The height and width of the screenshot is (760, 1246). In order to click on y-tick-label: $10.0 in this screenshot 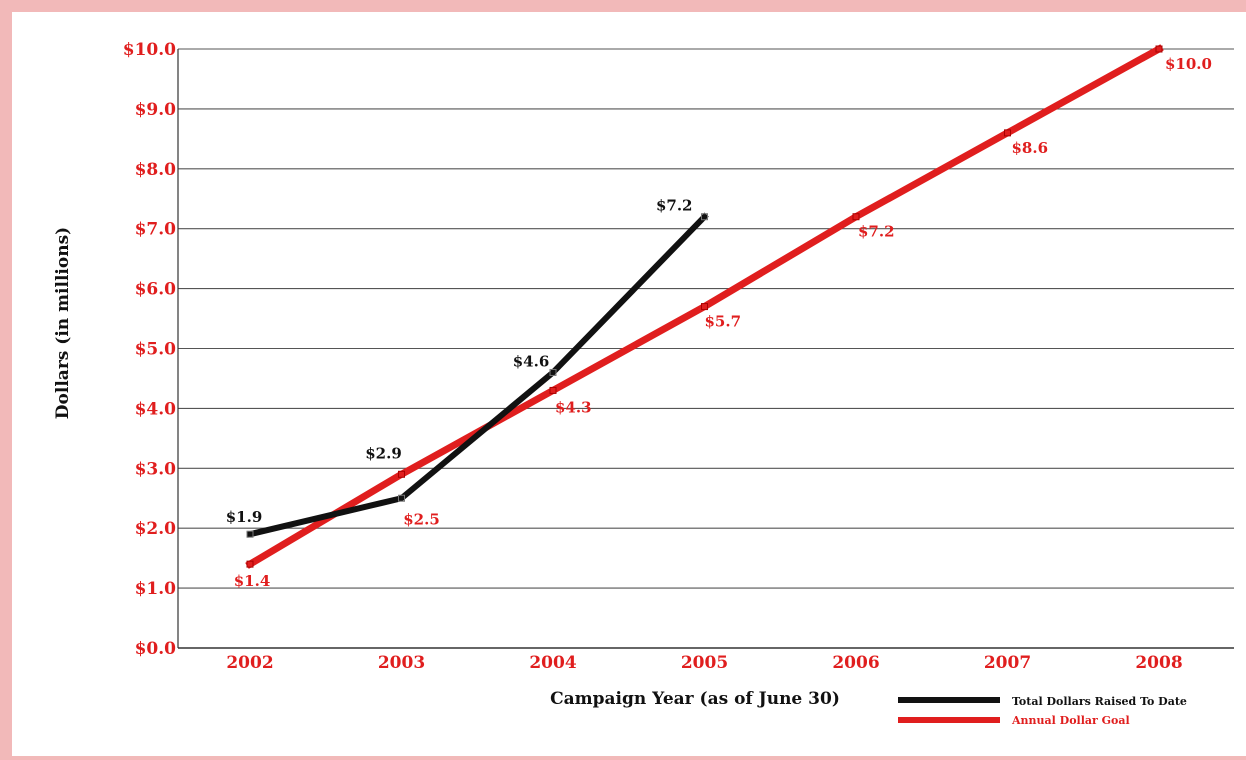, I will do `click(149, 50)`.